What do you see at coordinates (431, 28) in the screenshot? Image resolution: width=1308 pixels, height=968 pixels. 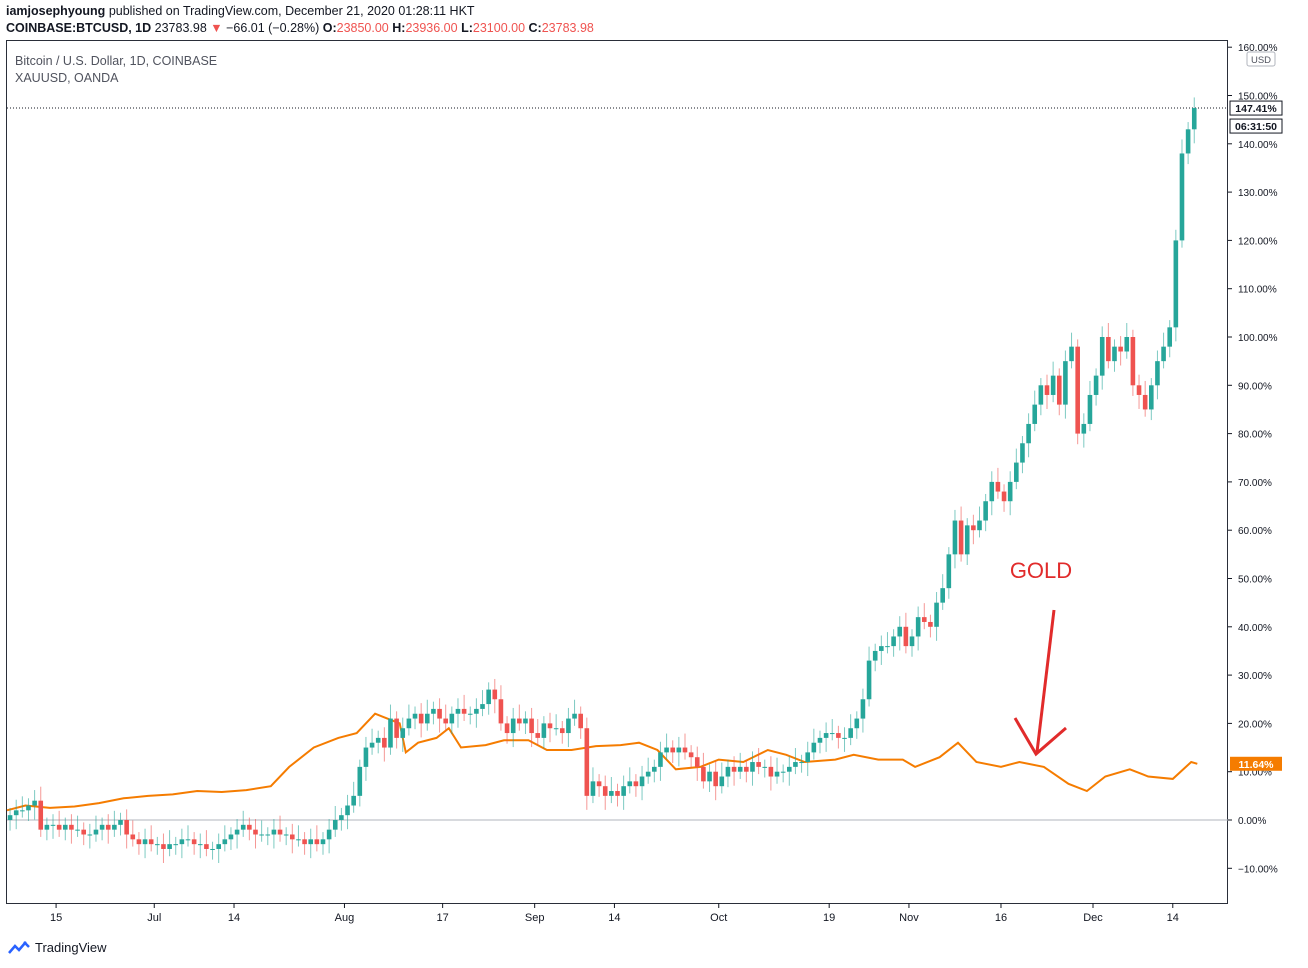 I see `high-value: 23936.00` at bounding box center [431, 28].